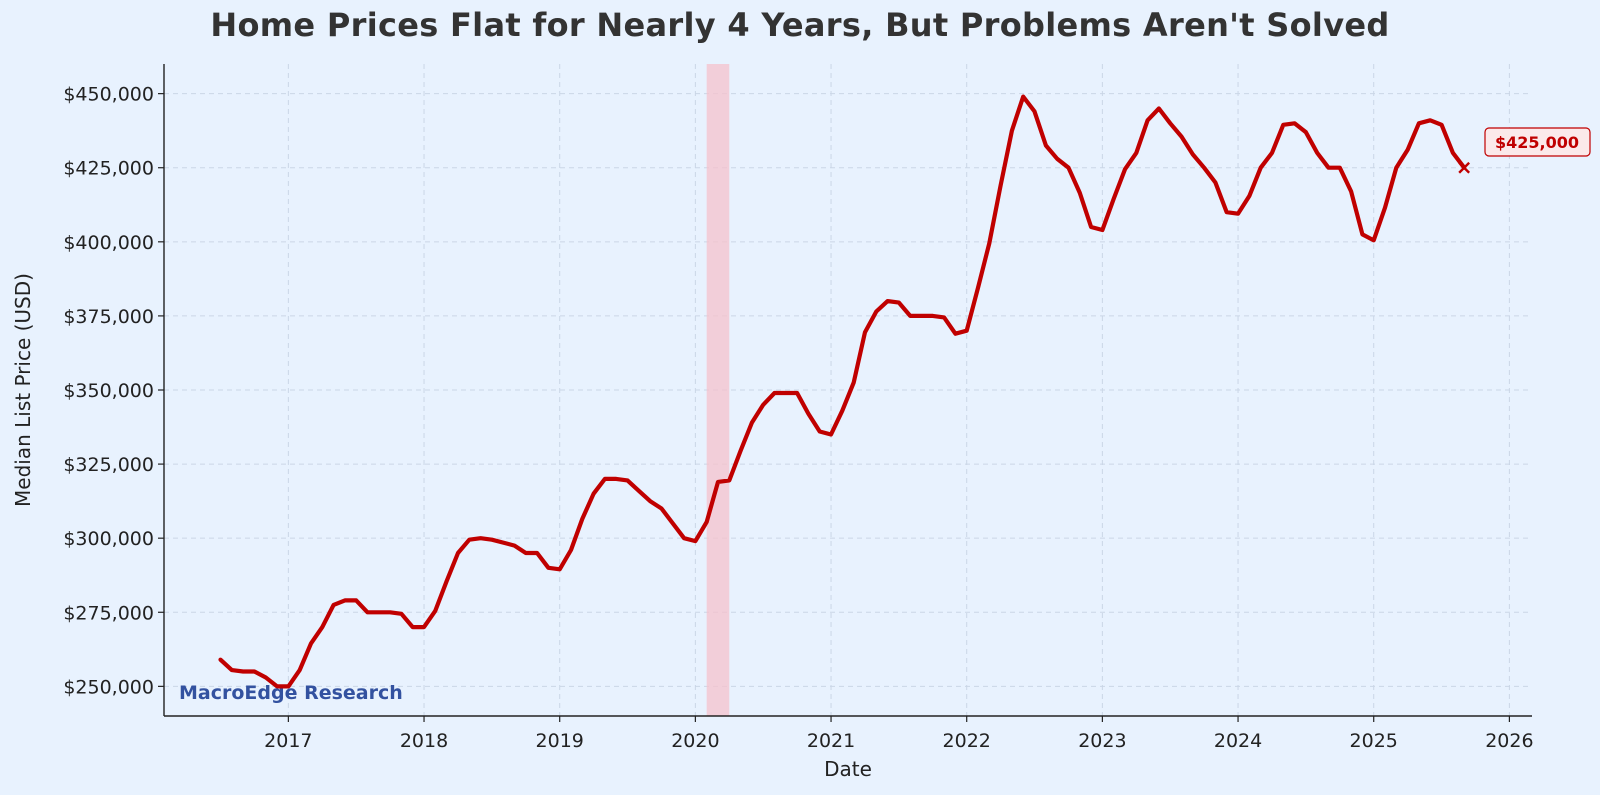  What do you see at coordinates (108, 539) in the screenshot?
I see `y-tick-label: $300,000` at bounding box center [108, 539].